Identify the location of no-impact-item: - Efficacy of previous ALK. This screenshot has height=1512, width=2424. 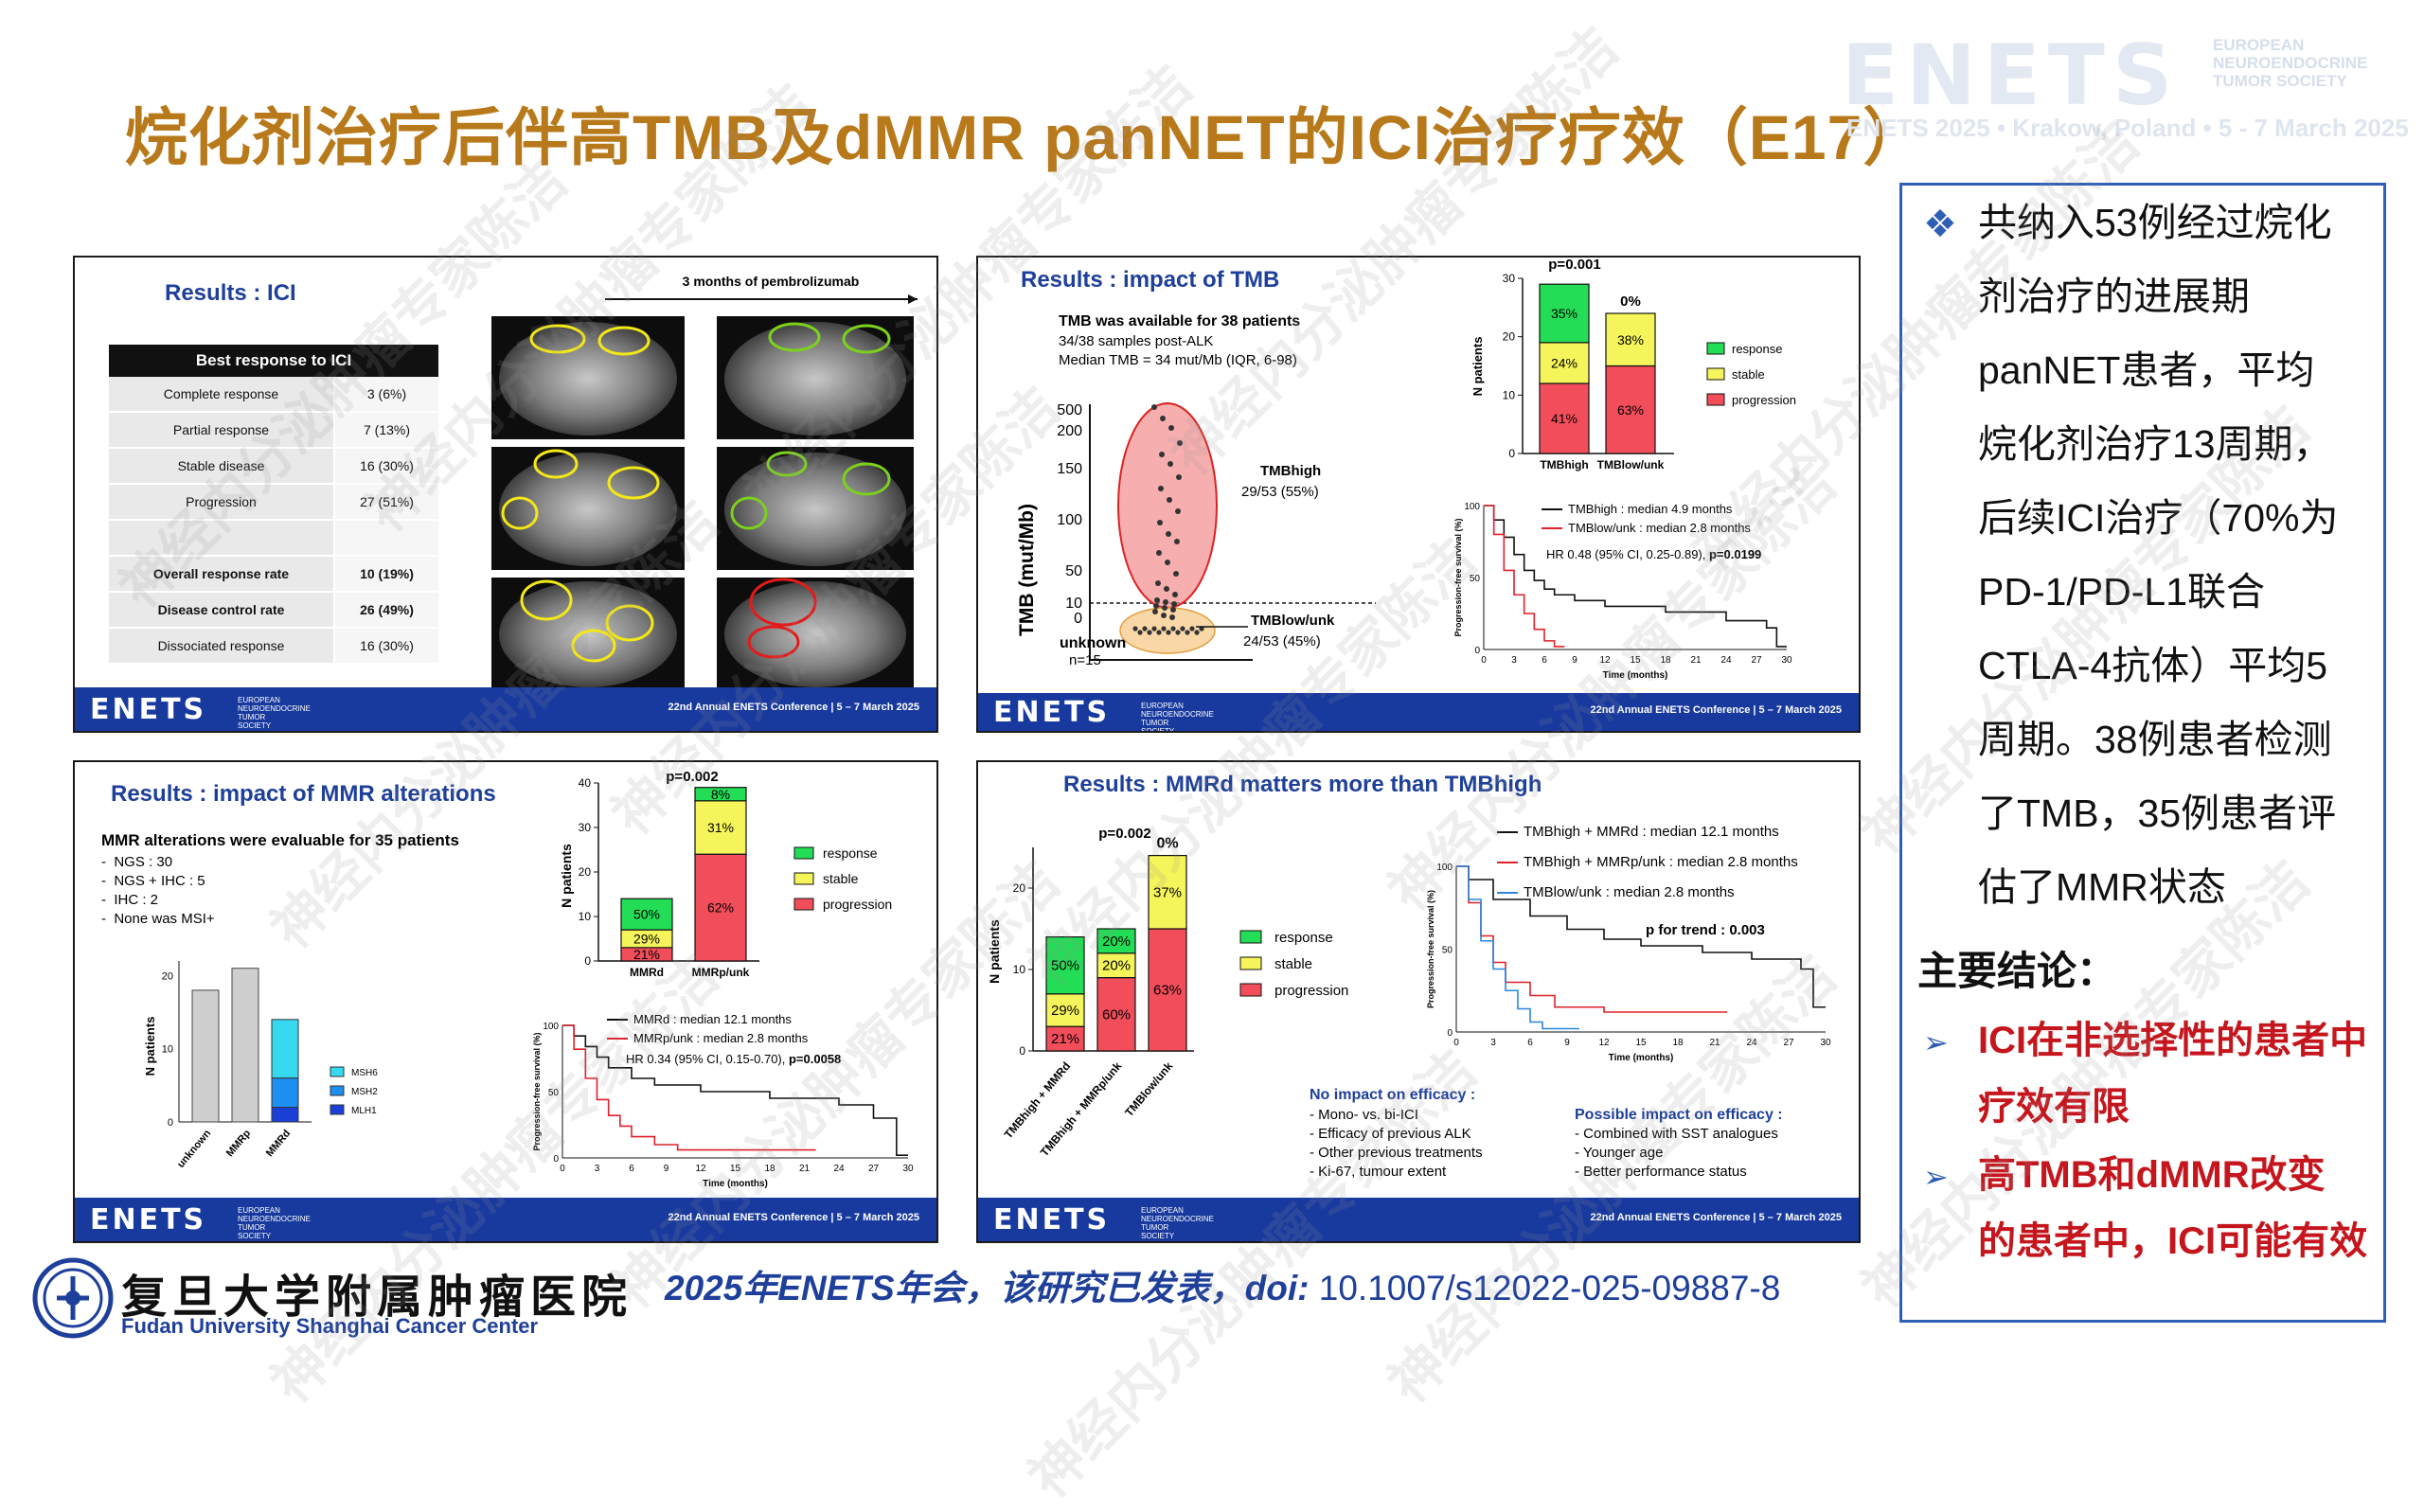
(1390, 1134).